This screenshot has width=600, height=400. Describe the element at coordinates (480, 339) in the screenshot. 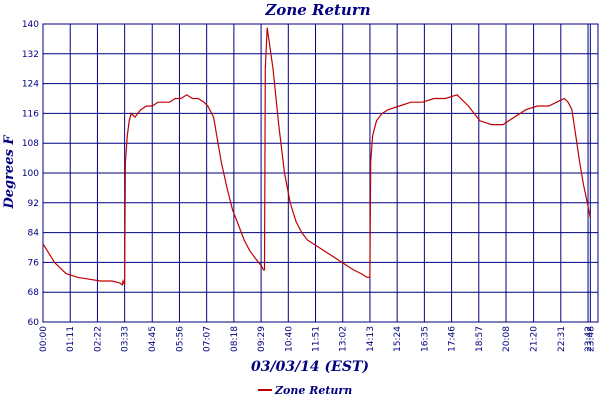

I see `x-tick-label: 18:57` at that location.